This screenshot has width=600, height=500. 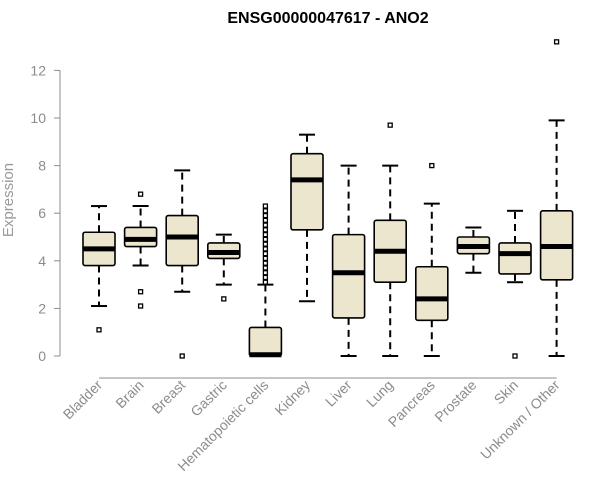 What do you see at coordinates (506, 392) in the screenshot?
I see `x-tick-label: Skin` at bounding box center [506, 392].